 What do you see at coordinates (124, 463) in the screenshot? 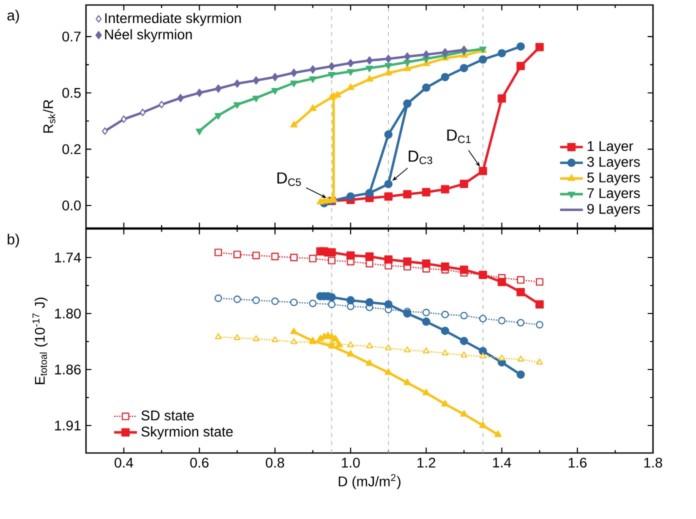
I see `x-tick-label: 0.4` at bounding box center [124, 463].